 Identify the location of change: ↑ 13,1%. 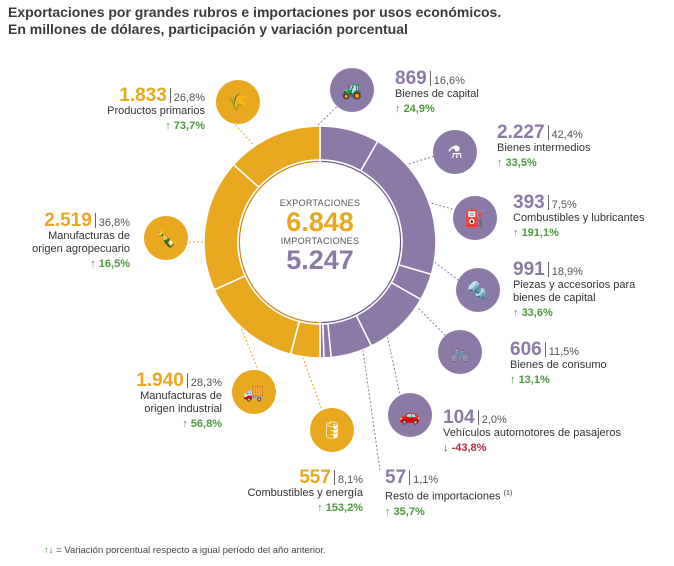
(530, 380).